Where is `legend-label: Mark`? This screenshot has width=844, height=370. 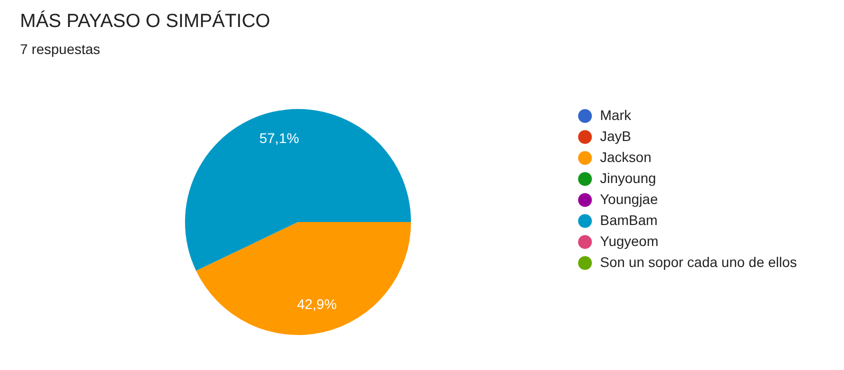
legend-label: Mark is located at coordinates (616, 115).